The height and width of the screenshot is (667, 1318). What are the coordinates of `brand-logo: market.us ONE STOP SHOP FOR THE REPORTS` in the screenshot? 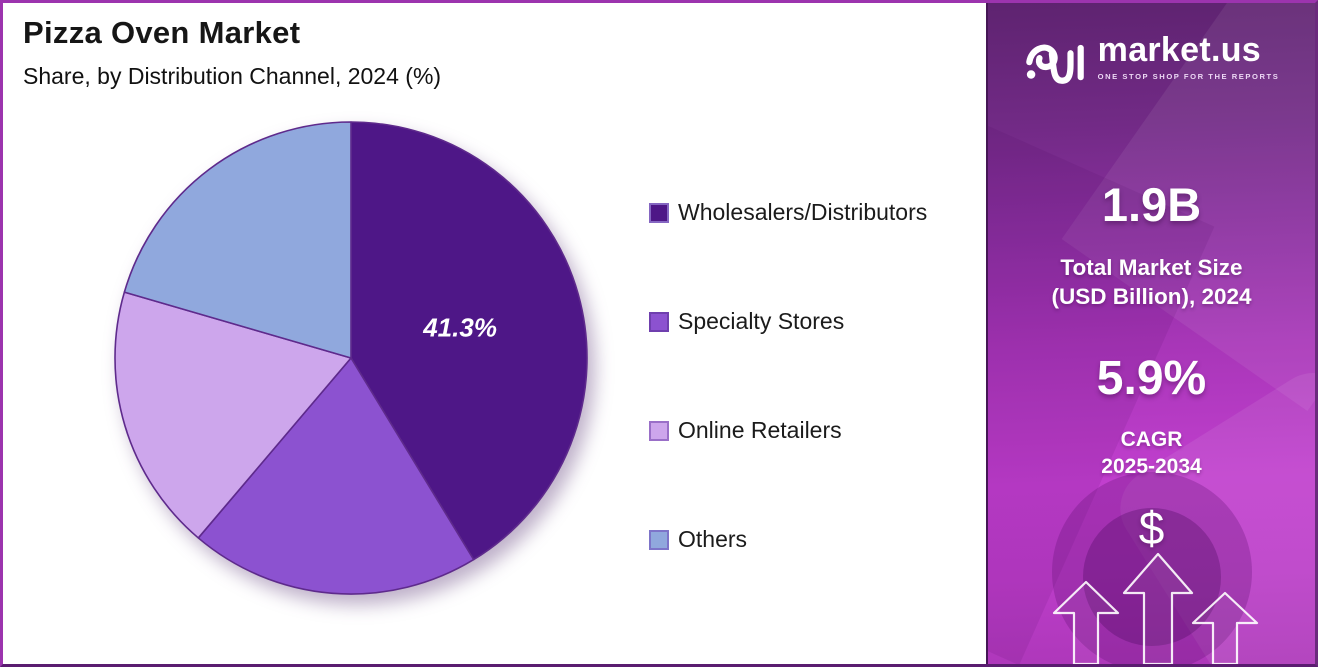 It's located at (1151, 62).